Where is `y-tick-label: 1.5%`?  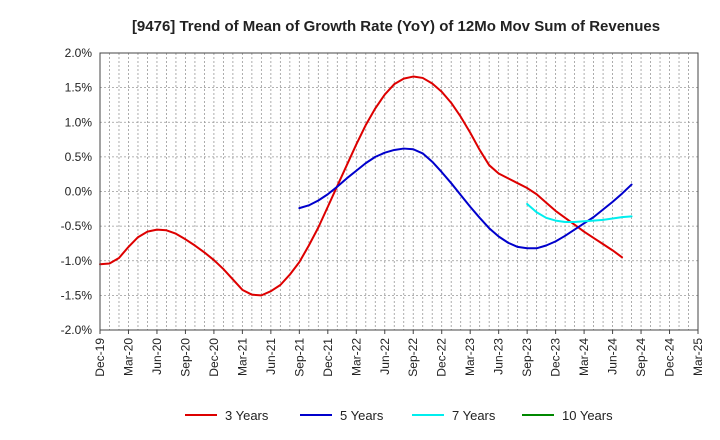 y-tick-label: 1.5% is located at coordinates (79, 88).